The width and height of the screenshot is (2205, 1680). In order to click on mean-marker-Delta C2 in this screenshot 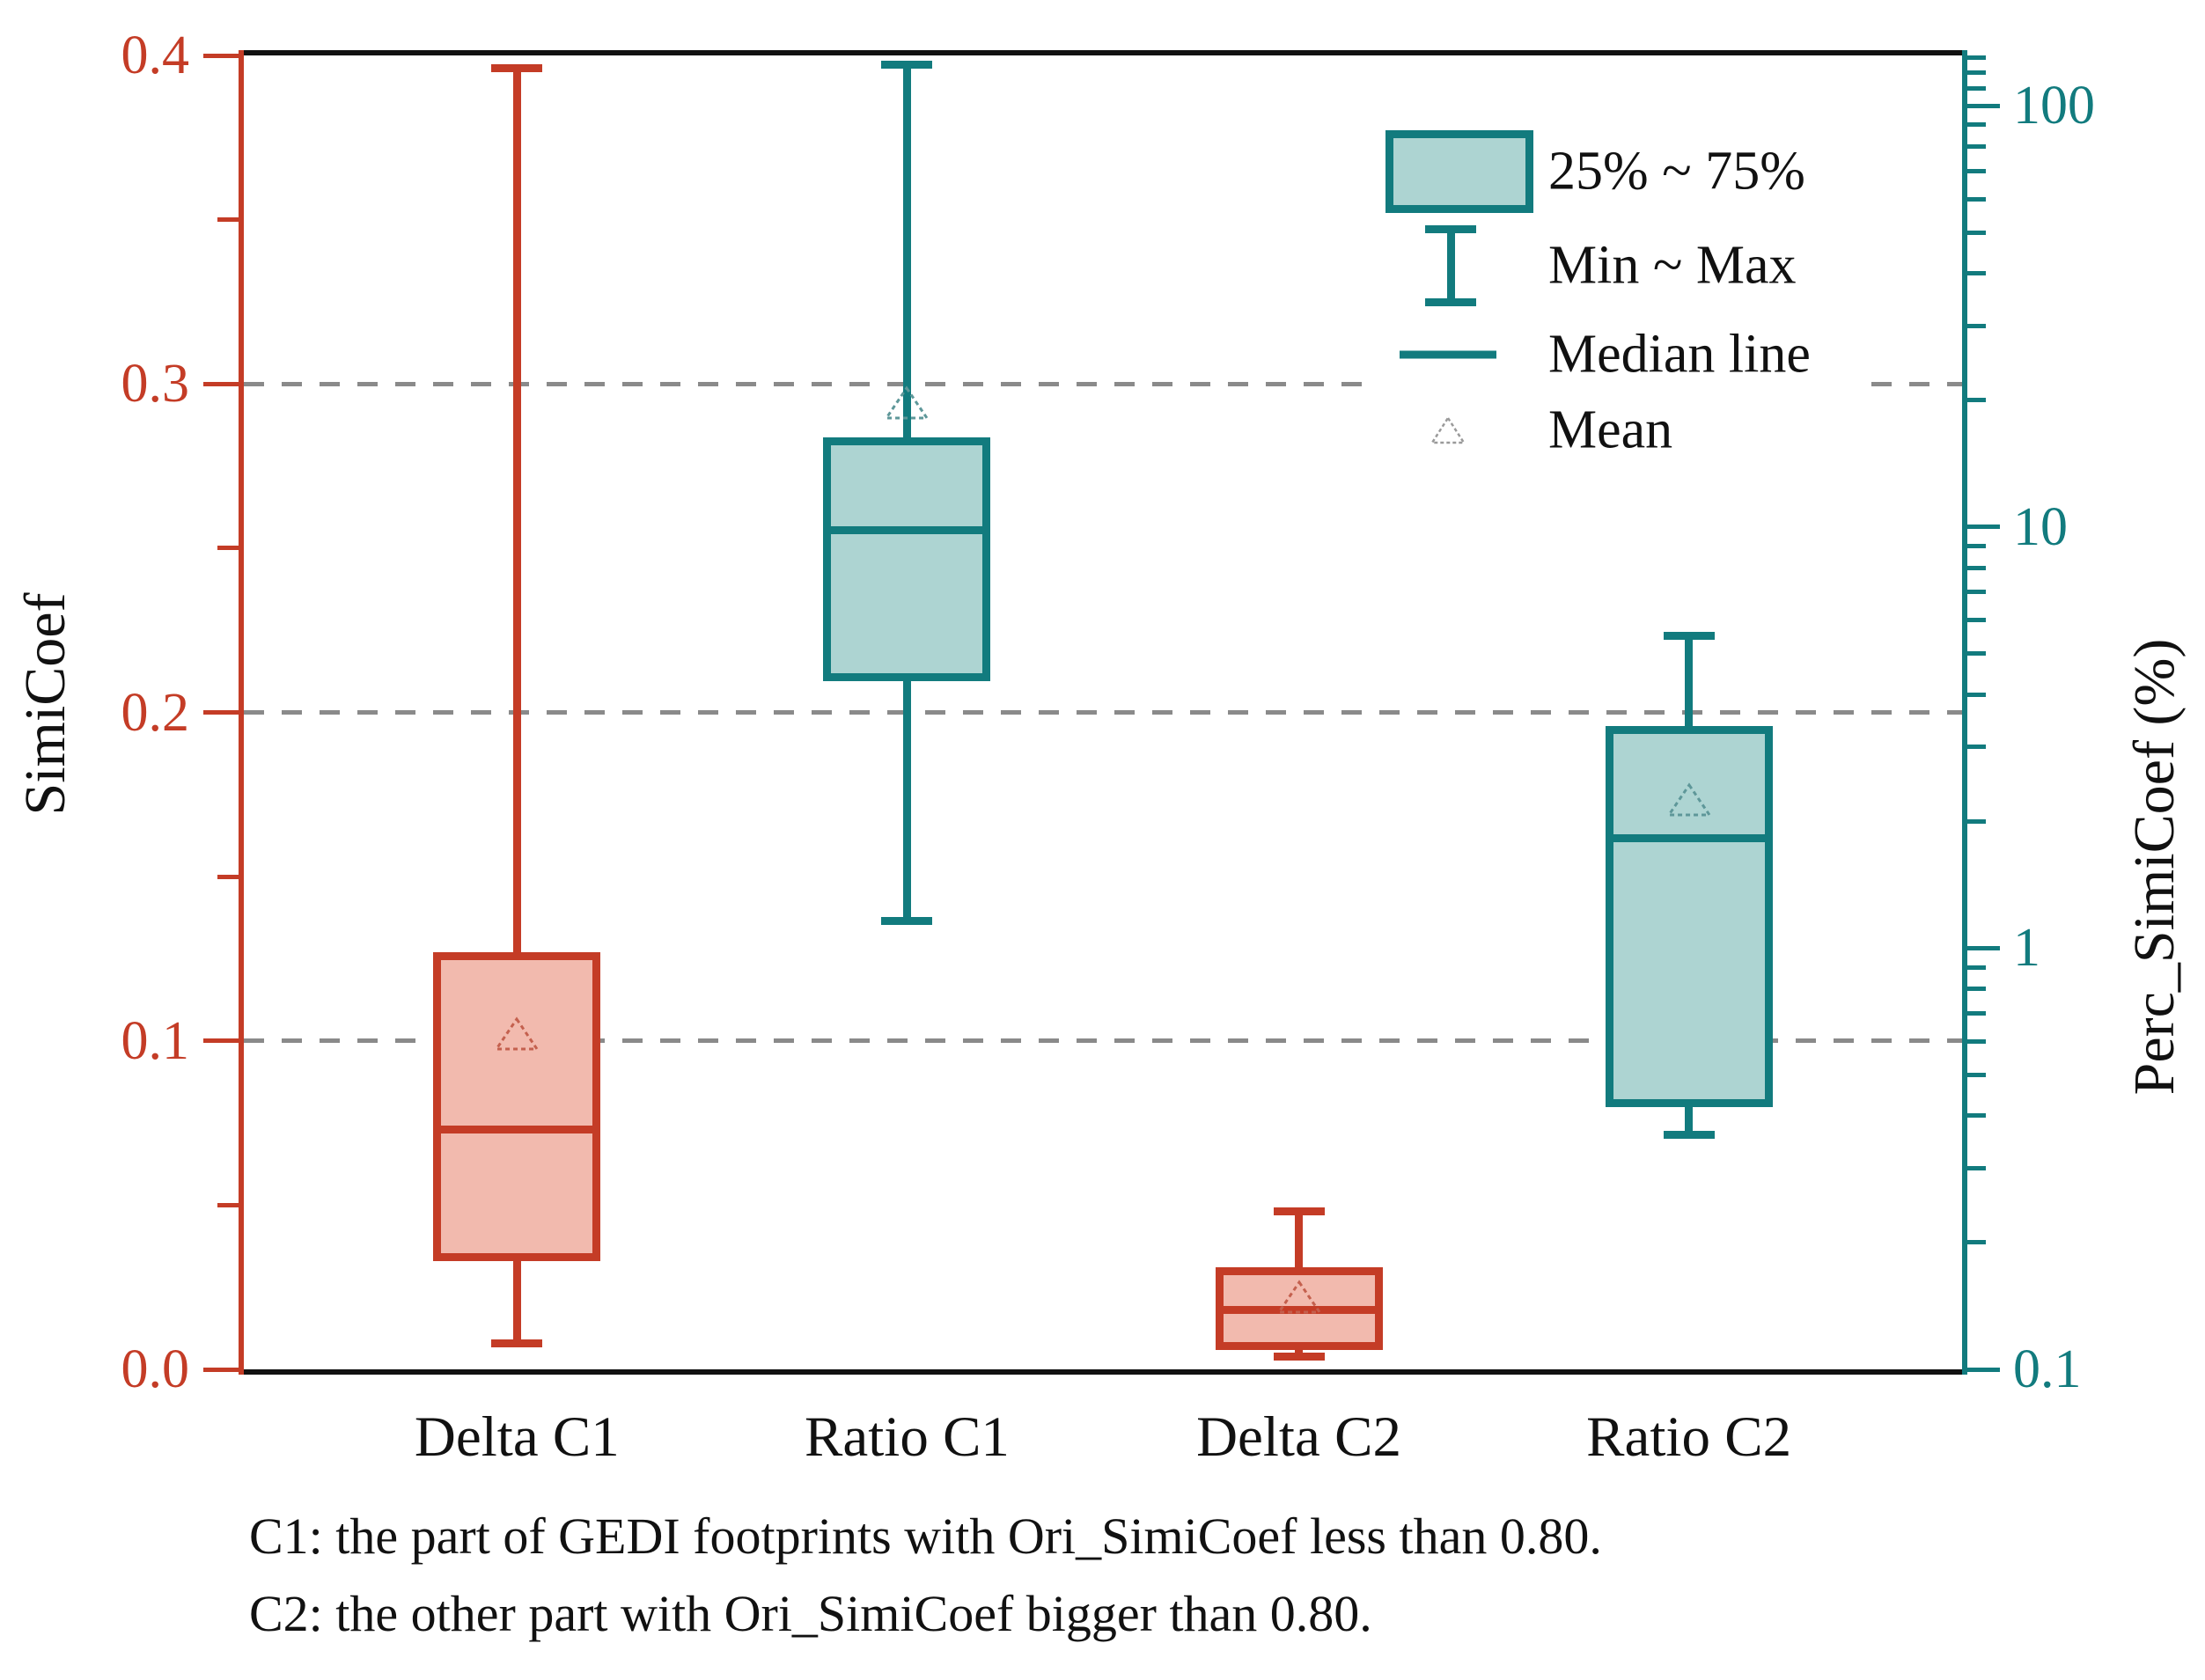, I will do `click(1298, 1297)`.